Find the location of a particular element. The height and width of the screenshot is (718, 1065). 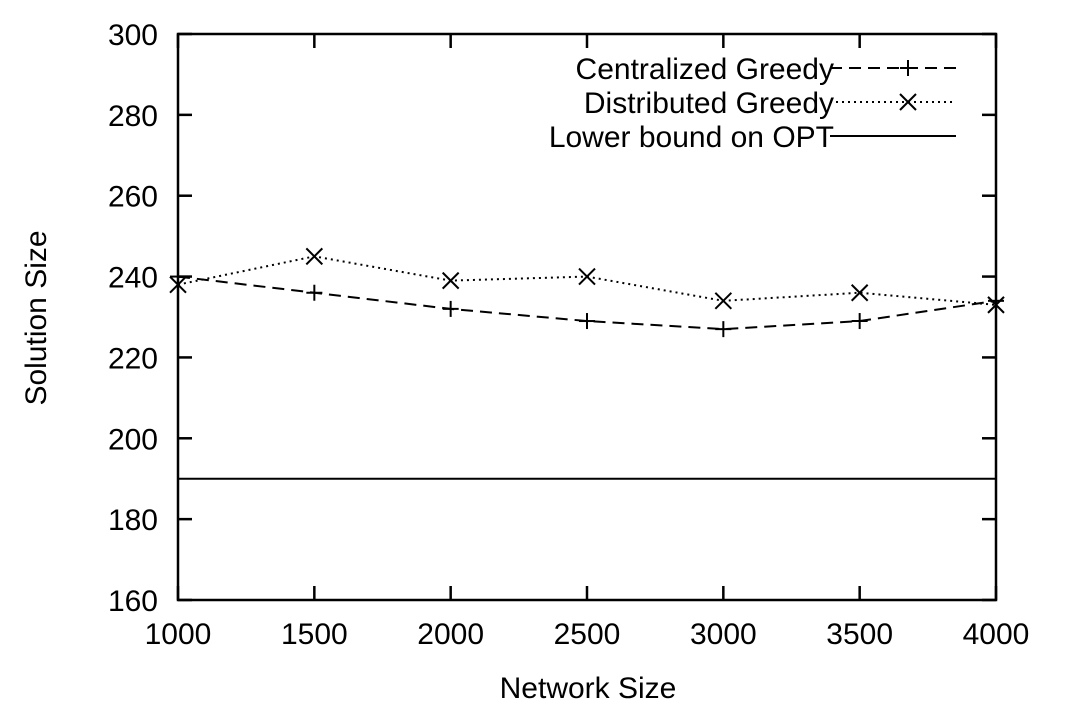

y-tick-label: 240 is located at coordinates (133, 278).